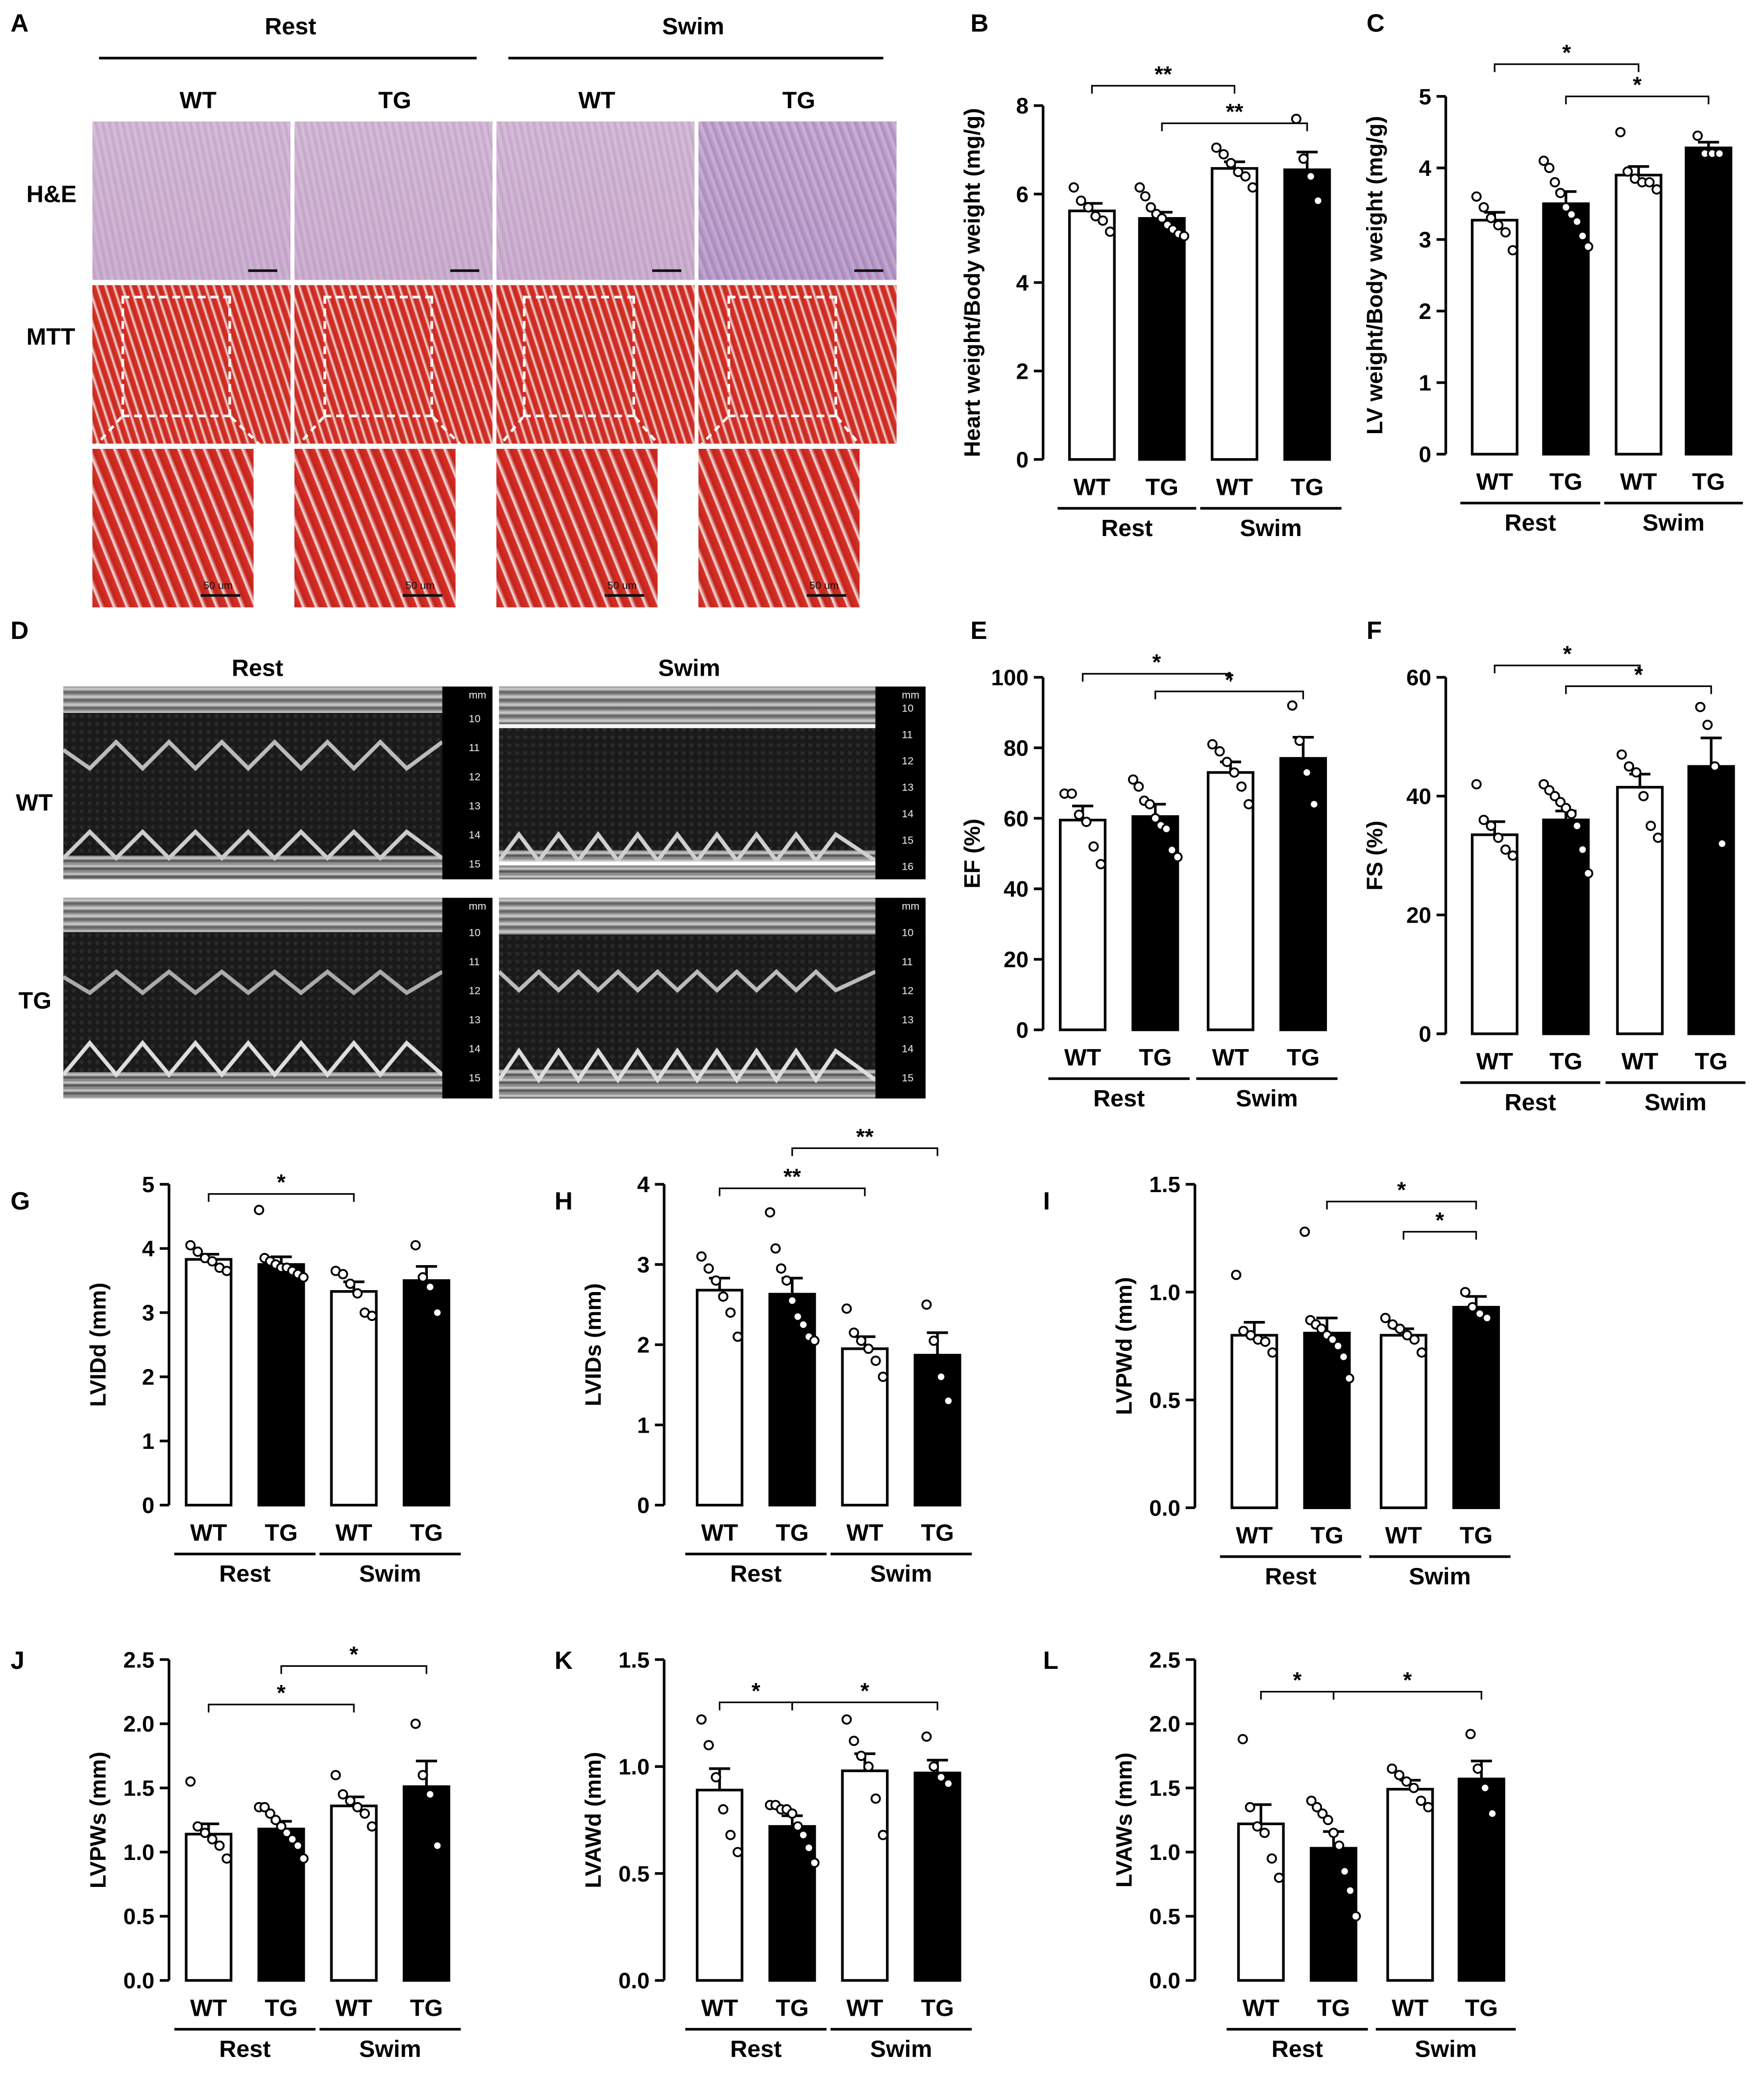 The width and height of the screenshot is (1764, 2077). Describe the element at coordinates (720, 1398) in the screenshot. I see `chart-h-bar` at that location.